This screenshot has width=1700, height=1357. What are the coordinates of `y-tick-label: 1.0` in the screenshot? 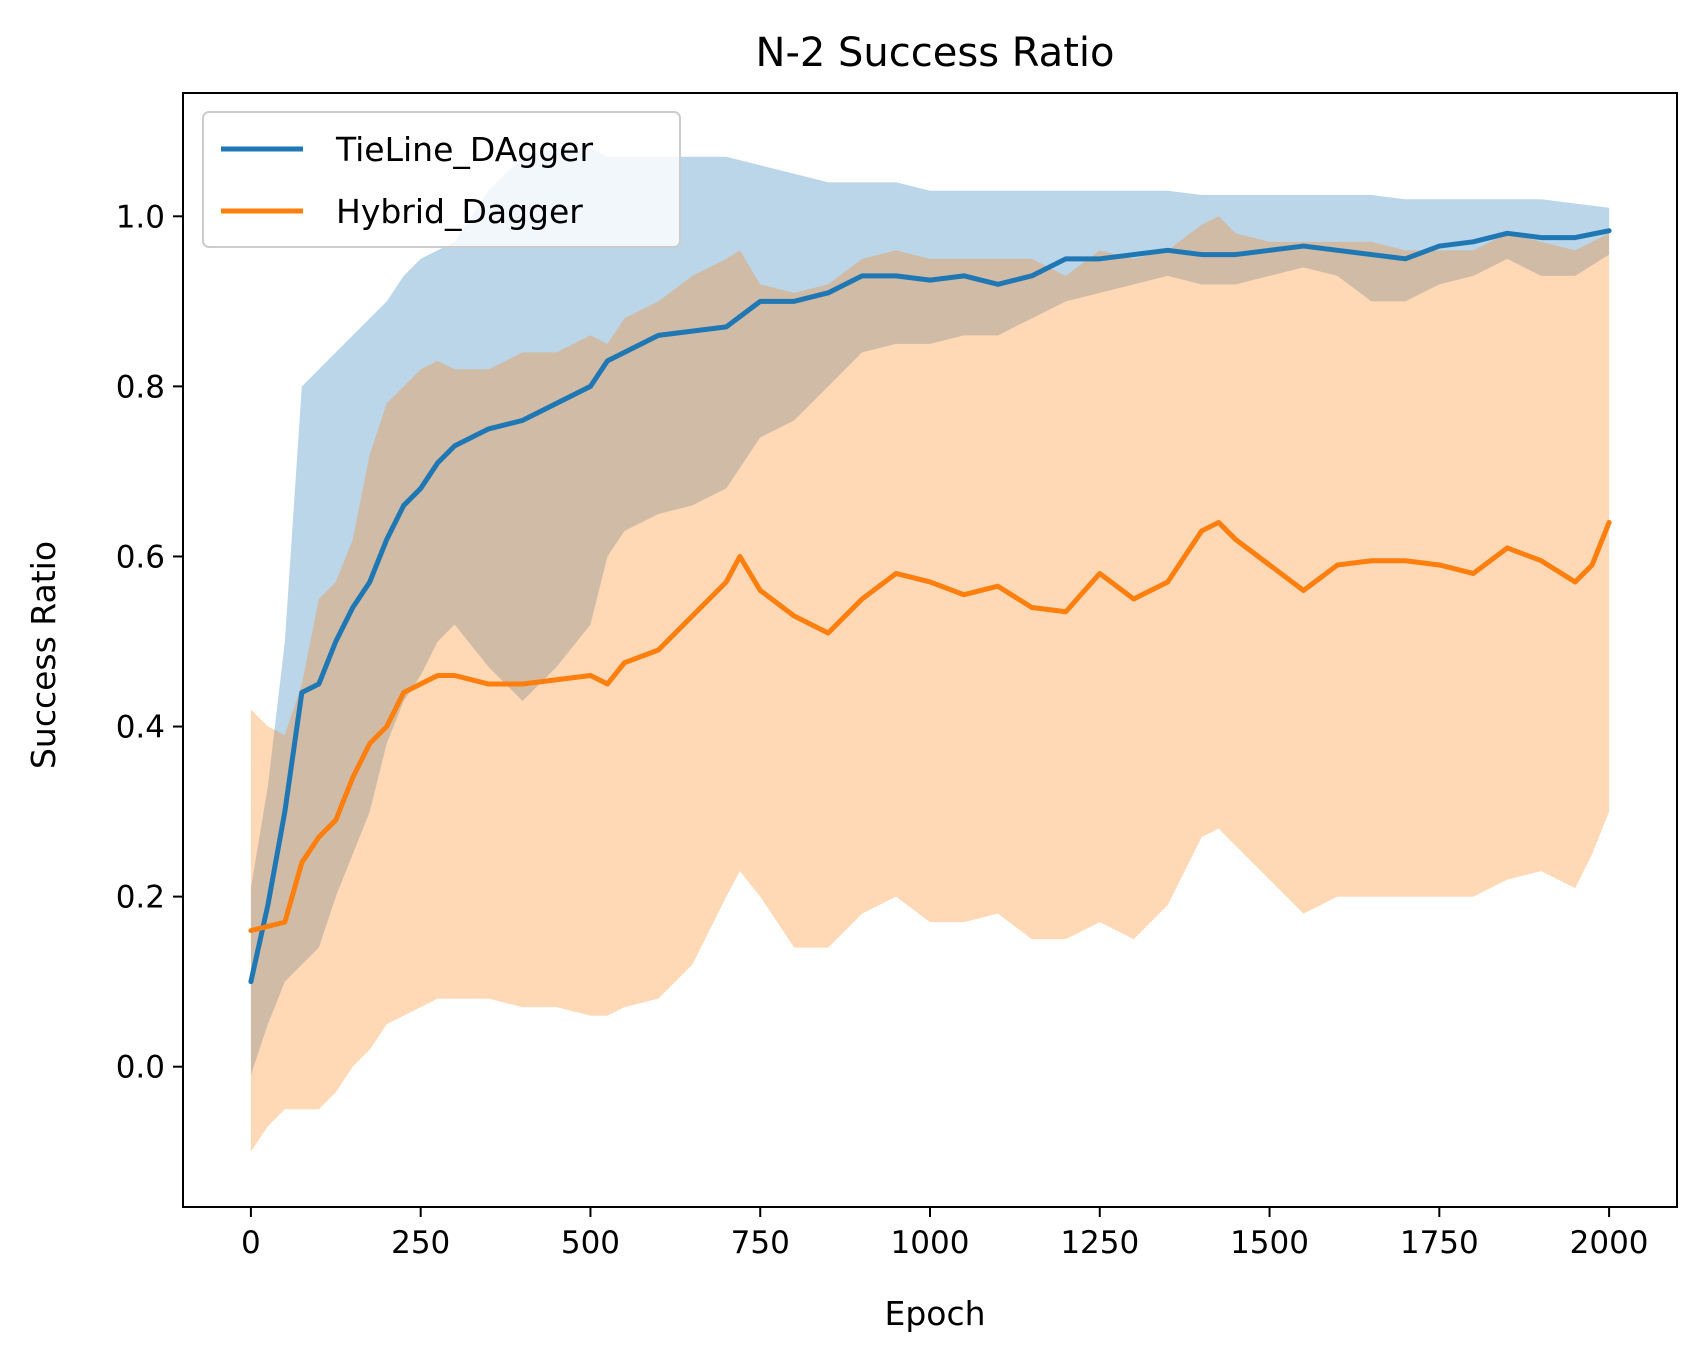 It's located at (140, 217).